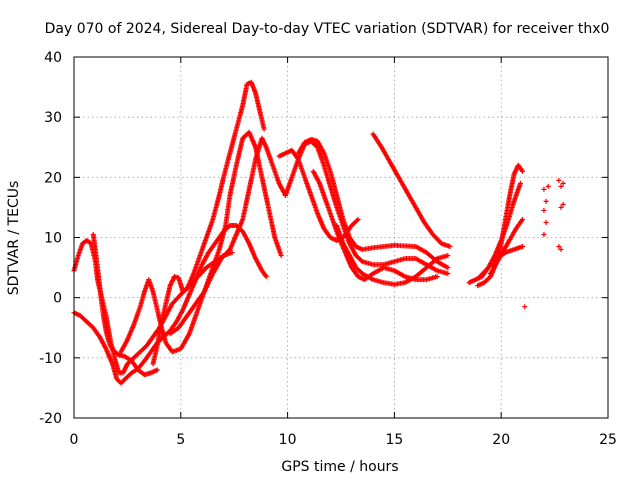 The height and width of the screenshot is (480, 640). I want to click on x-tick-label: 15, so click(394, 440).